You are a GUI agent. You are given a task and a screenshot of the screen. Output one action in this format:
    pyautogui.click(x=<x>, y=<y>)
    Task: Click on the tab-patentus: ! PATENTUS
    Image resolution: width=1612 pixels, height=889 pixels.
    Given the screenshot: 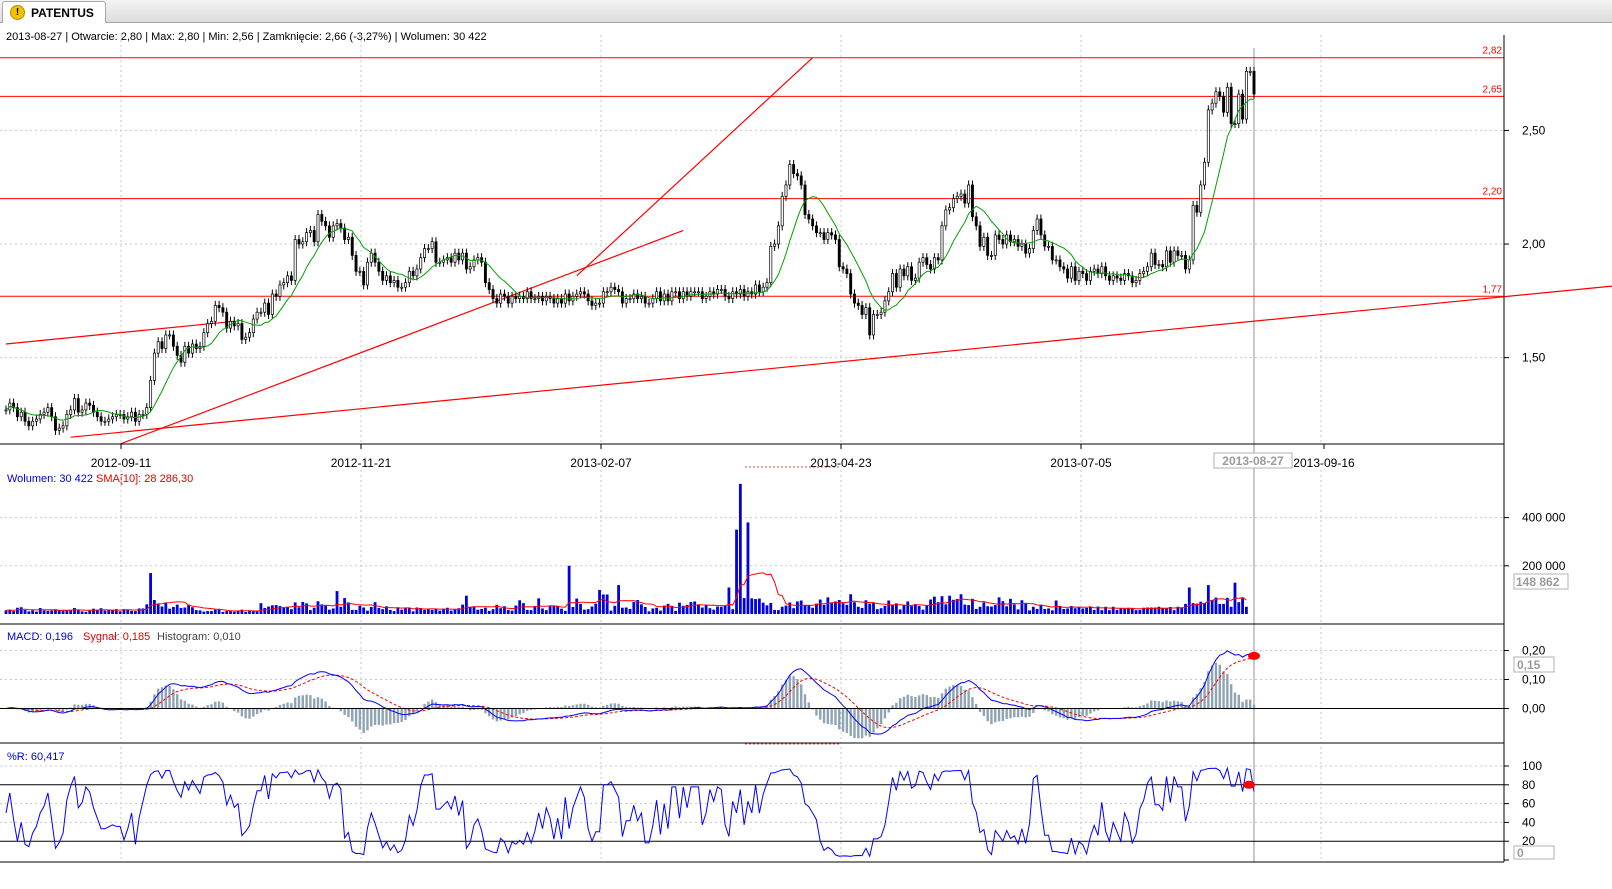 What is the action you would take?
    pyautogui.click(x=54, y=12)
    